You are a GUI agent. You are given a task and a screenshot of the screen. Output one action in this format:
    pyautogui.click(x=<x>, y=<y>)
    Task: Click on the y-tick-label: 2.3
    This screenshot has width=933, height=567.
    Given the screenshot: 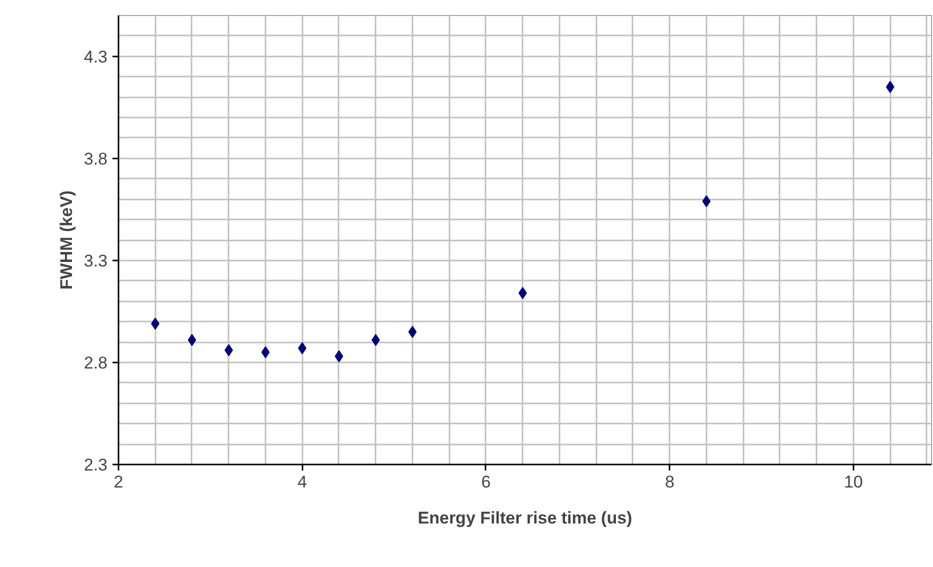 What is the action you would take?
    pyautogui.click(x=96, y=465)
    